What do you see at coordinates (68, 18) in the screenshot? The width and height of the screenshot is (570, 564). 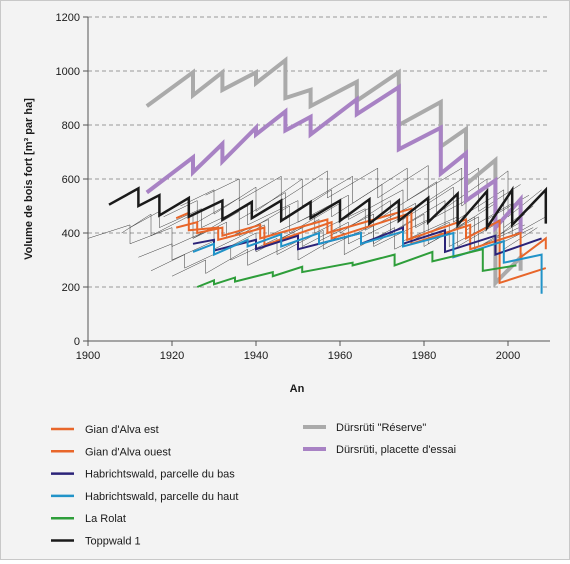 I see `y-tick-label: 1200` at bounding box center [68, 18].